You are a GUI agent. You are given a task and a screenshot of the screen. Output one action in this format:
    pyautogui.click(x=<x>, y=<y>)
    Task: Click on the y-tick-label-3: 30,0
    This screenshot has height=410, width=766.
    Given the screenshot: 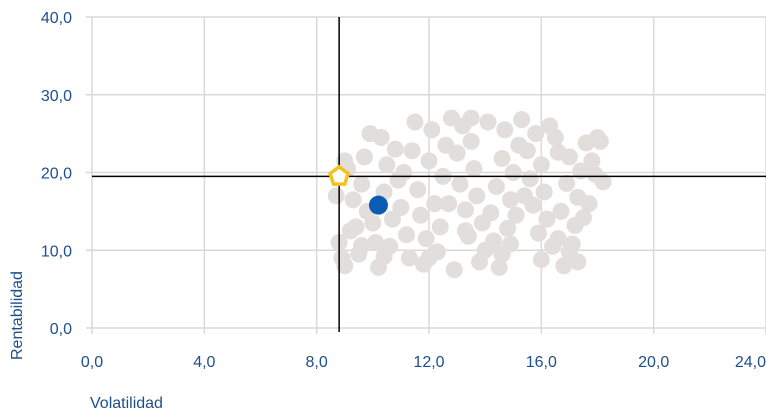 What is the action you would take?
    pyautogui.click(x=56, y=96)
    